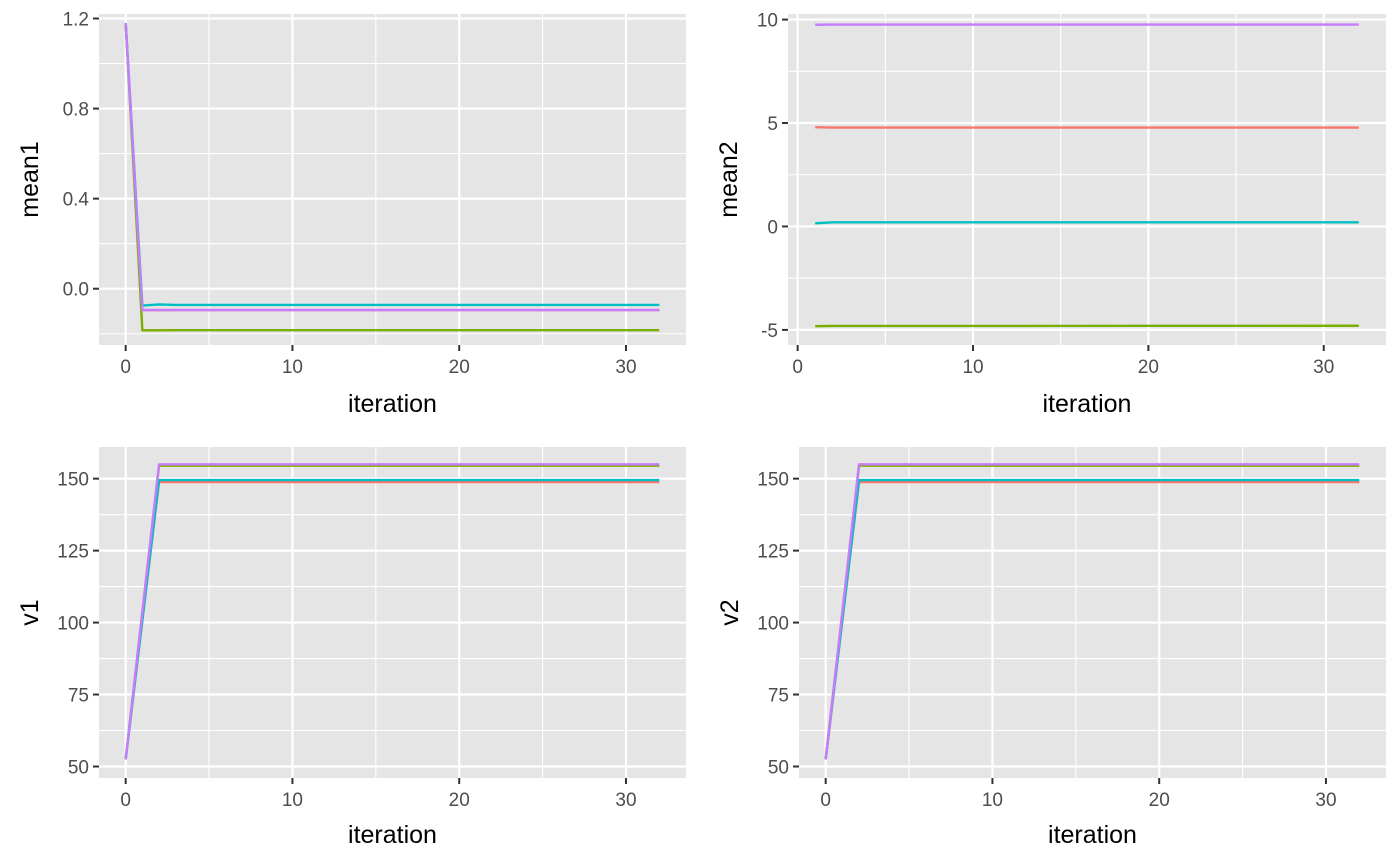 The height and width of the screenshot is (865, 1400). What do you see at coordinates (76, 110) in the screenshot?
I see `y-tick-label: 0.8` at bounding box center [76, 110].